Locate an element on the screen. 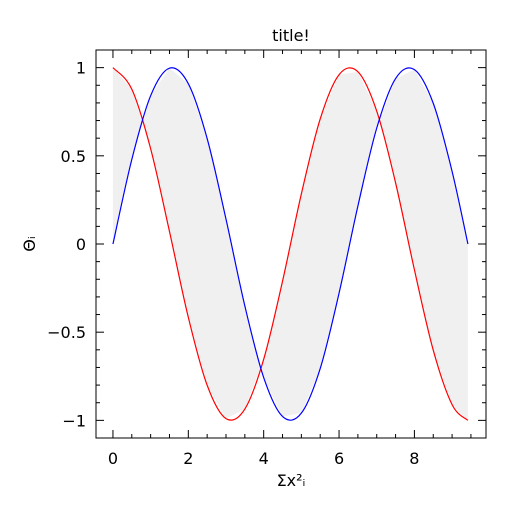 The height and width of the screenshot is (512, 512). x-tick-label: 2 is located at coordinates (188, 458).